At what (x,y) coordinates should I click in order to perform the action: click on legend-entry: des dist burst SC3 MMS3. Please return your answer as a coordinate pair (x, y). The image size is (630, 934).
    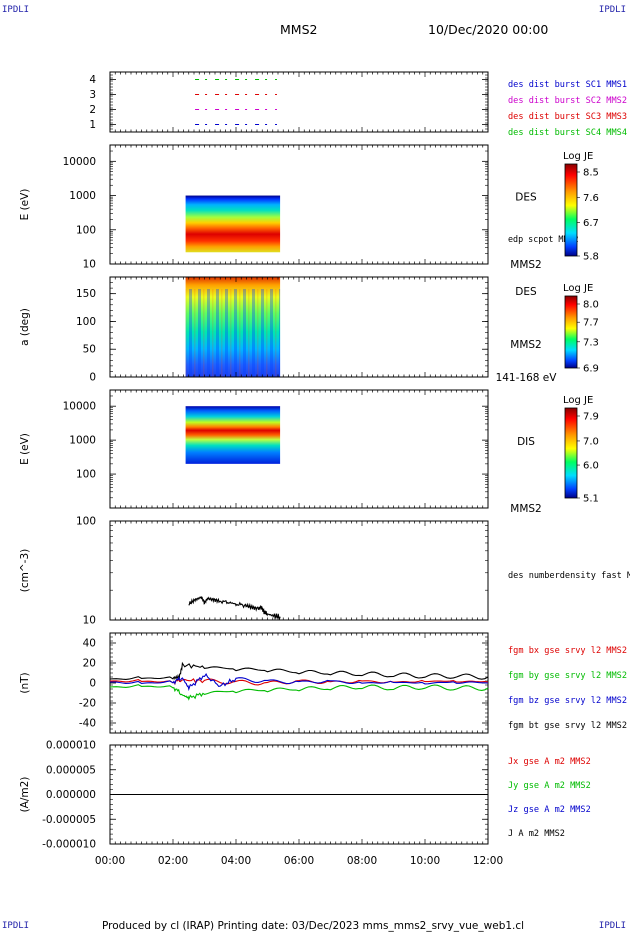
    Looking at the image, I should click on (567, 117).